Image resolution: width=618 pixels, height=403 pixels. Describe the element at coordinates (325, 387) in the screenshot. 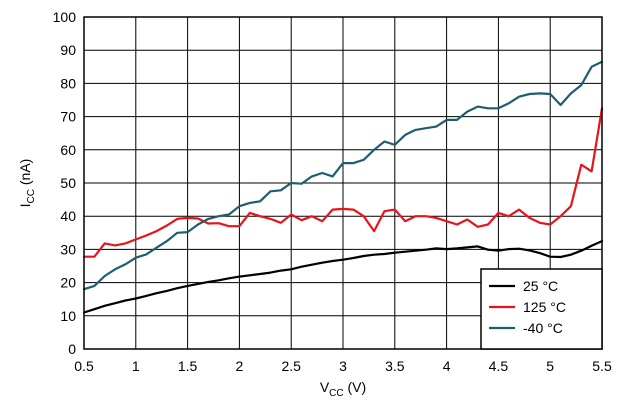

I see `x-axis-title-main: V` at that location.